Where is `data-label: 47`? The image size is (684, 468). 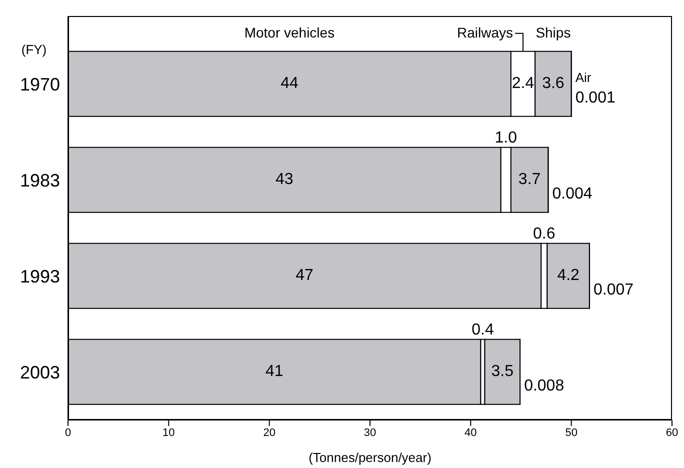 data-label: 47 is located at coordinates (305, 275).